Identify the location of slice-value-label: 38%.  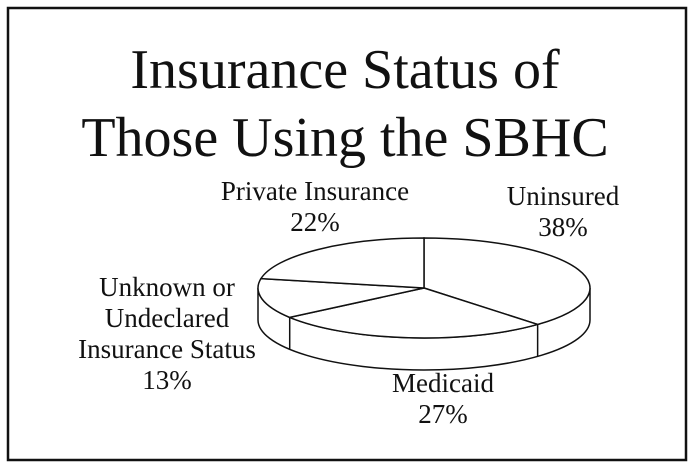
(563, 227).